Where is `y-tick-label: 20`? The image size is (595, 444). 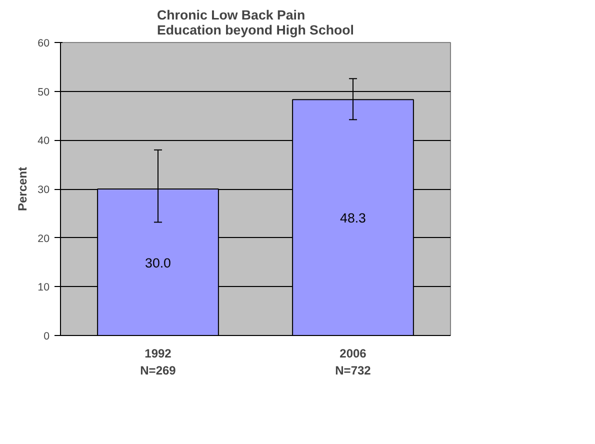
y-tick-label: 20 is located at coordinates (44, 238).